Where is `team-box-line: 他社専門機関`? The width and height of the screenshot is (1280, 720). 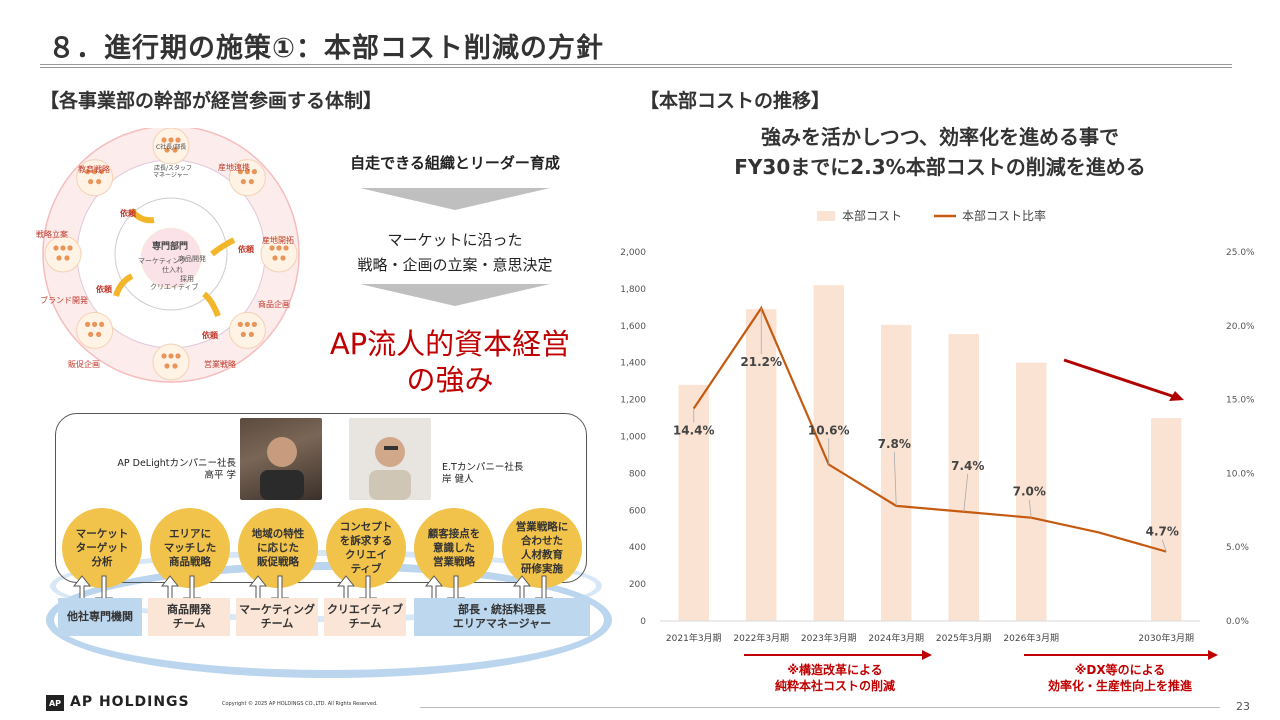 team-box-line: 他社専門機関 is located at coordinates (100, 616).